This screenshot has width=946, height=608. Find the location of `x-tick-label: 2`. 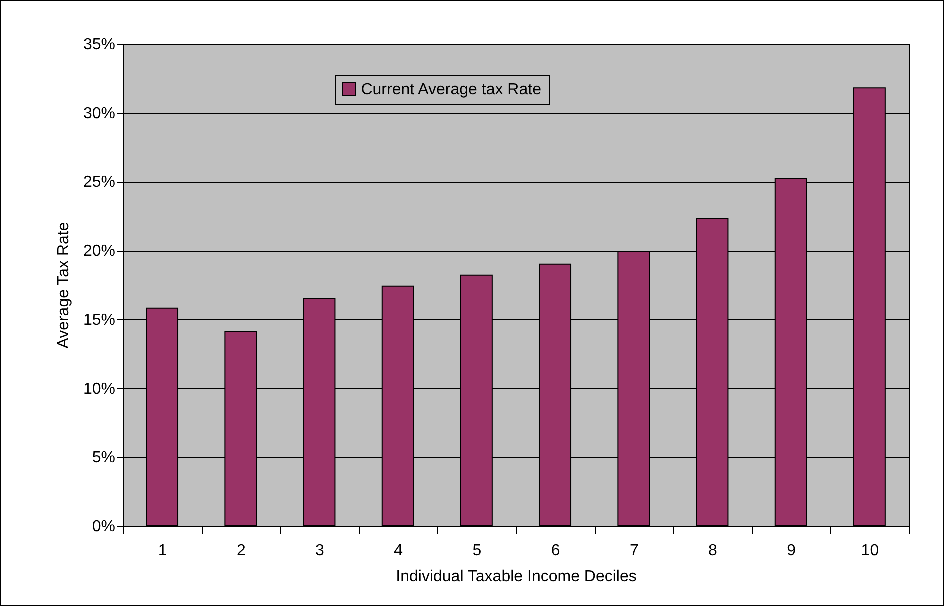

x-tick-label: 2 is located at coordinates (241, 551).